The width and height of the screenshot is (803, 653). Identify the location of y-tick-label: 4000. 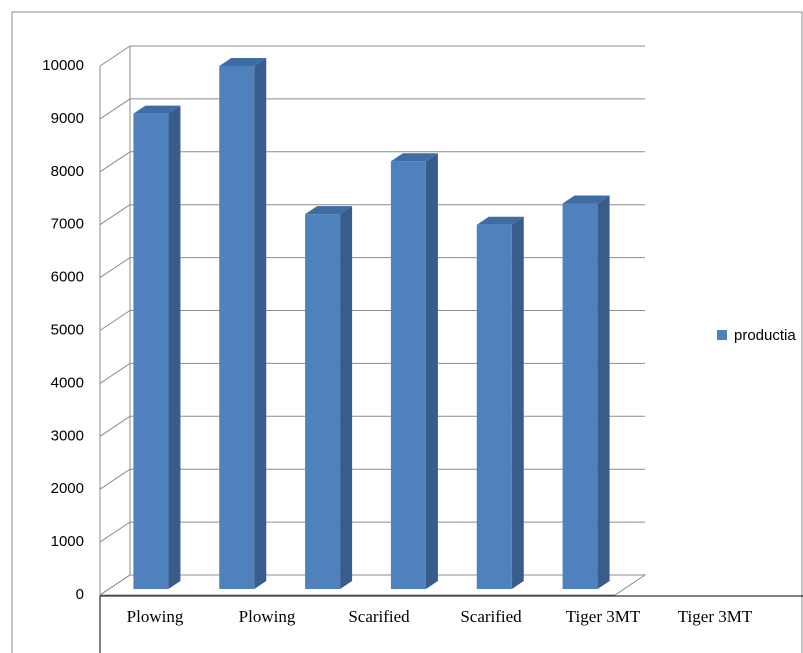
(67, 382).